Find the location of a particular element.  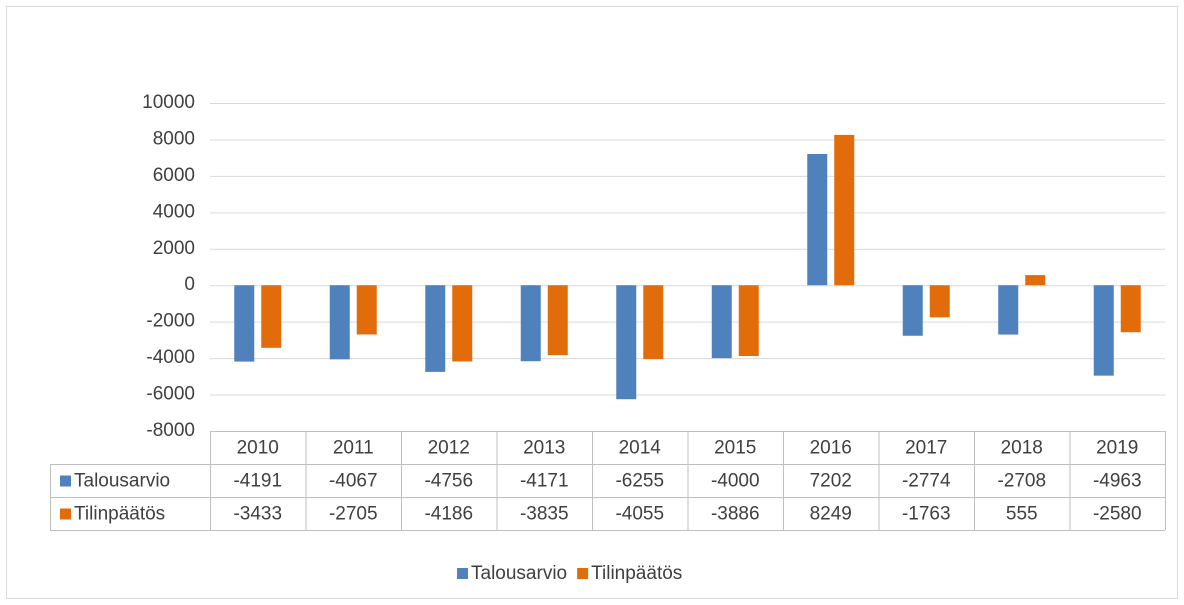

table-cell: -4171 is located at coordinates (544, 481).